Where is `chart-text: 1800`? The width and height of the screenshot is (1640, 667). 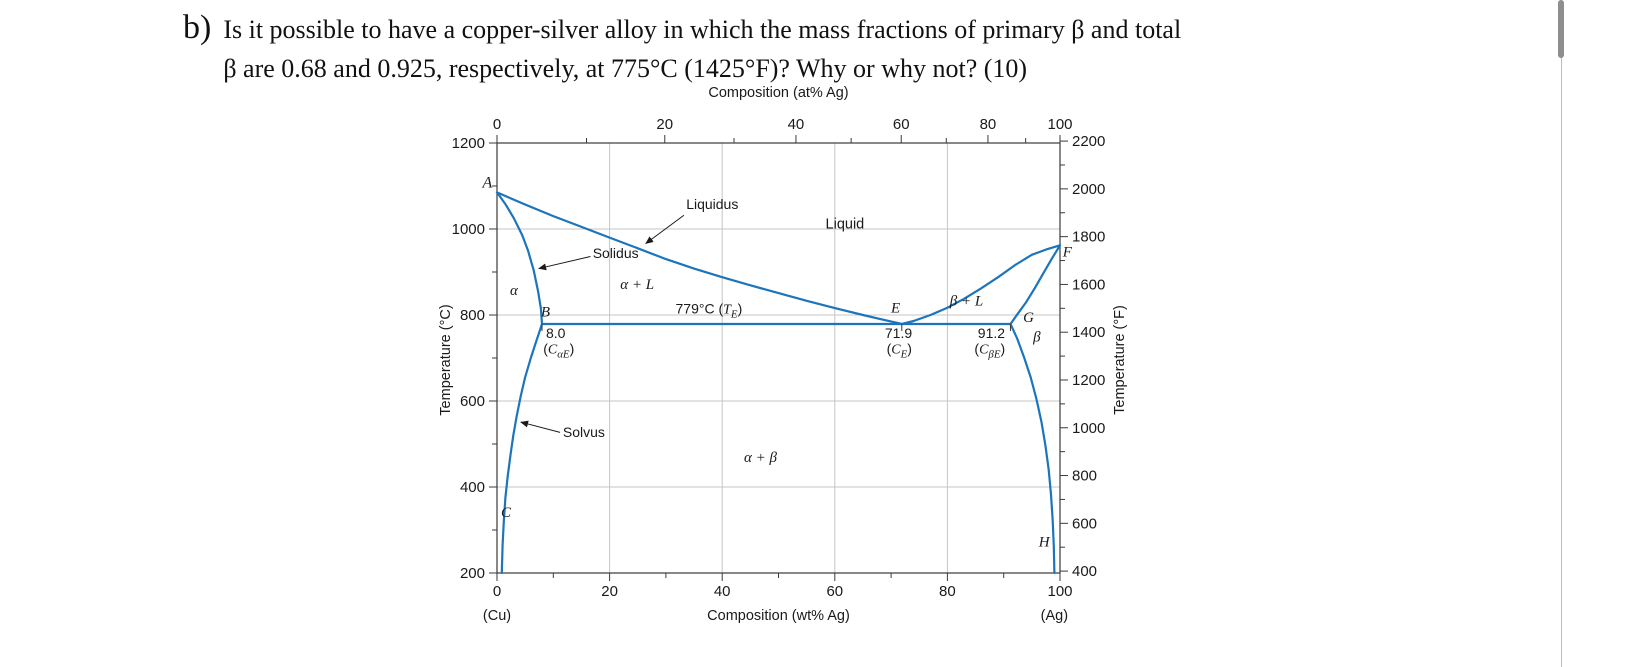
chart-text: 1800 is located at coordinates (1088, 237).